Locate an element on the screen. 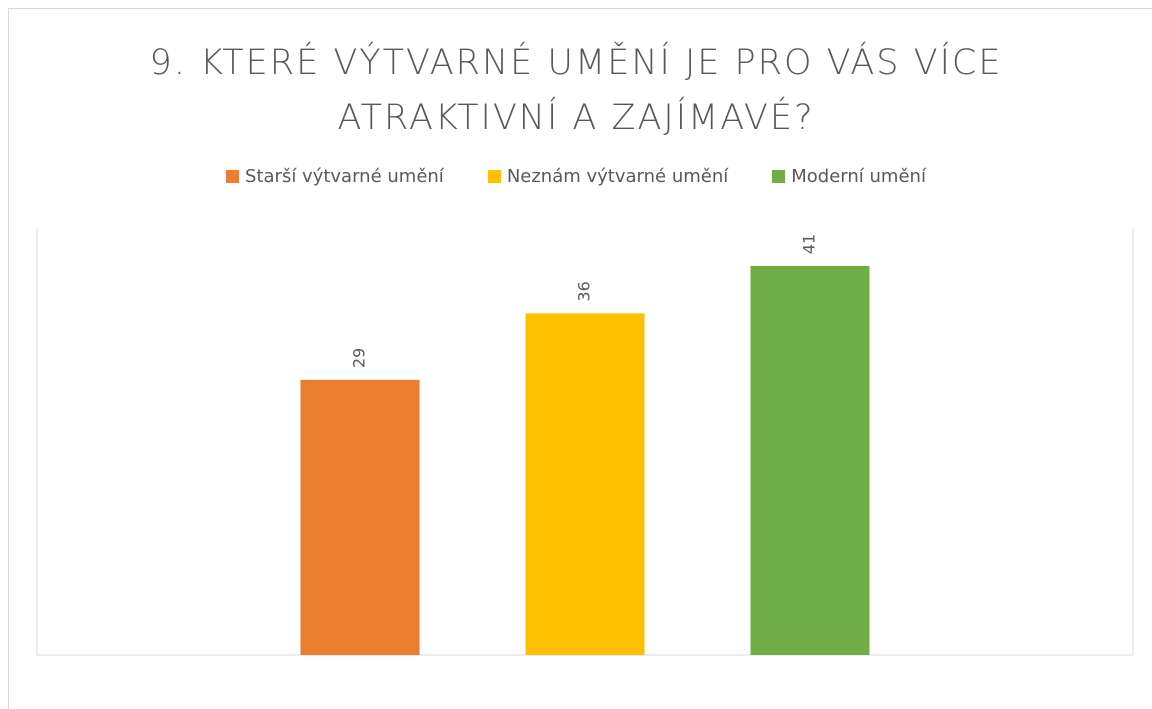  data-label: 29 is located at coordinates (359, 358).